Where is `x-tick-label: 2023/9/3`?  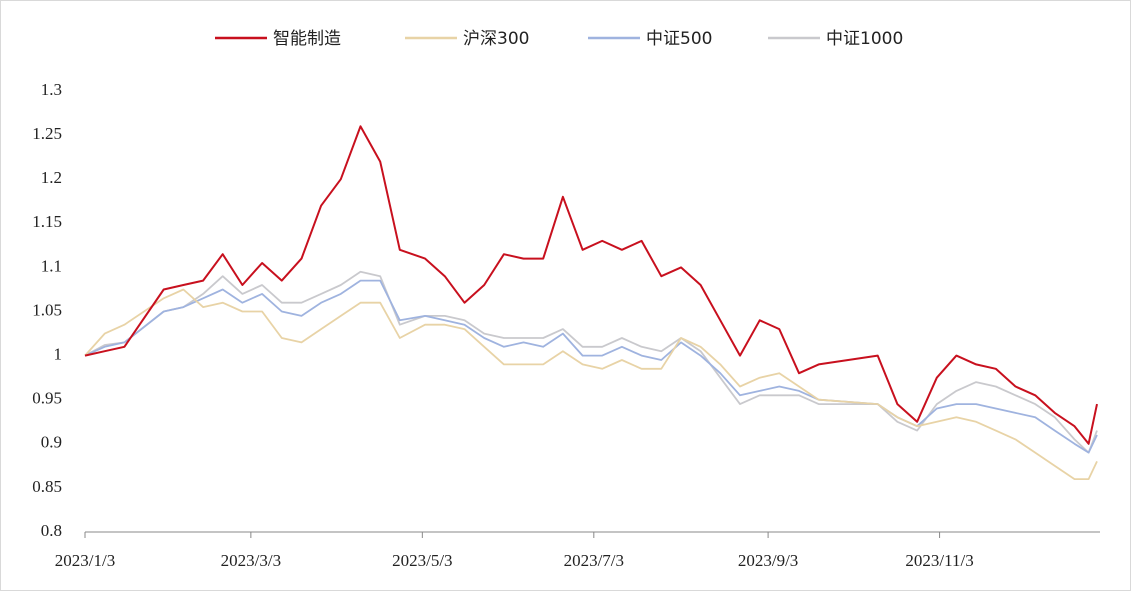
x-tick-label: 2023/9/3 is located at coordinates (768, 560).